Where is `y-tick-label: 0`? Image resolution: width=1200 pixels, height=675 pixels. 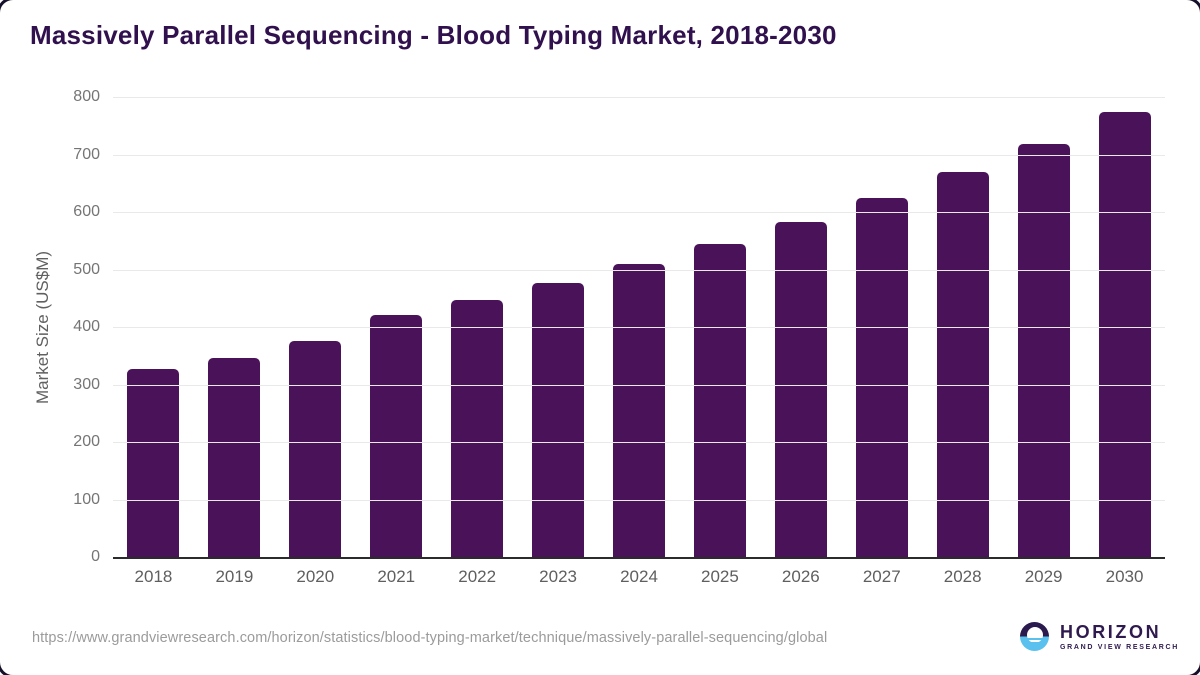
y-tick-label: 0 is located at coordinates (95, 556).